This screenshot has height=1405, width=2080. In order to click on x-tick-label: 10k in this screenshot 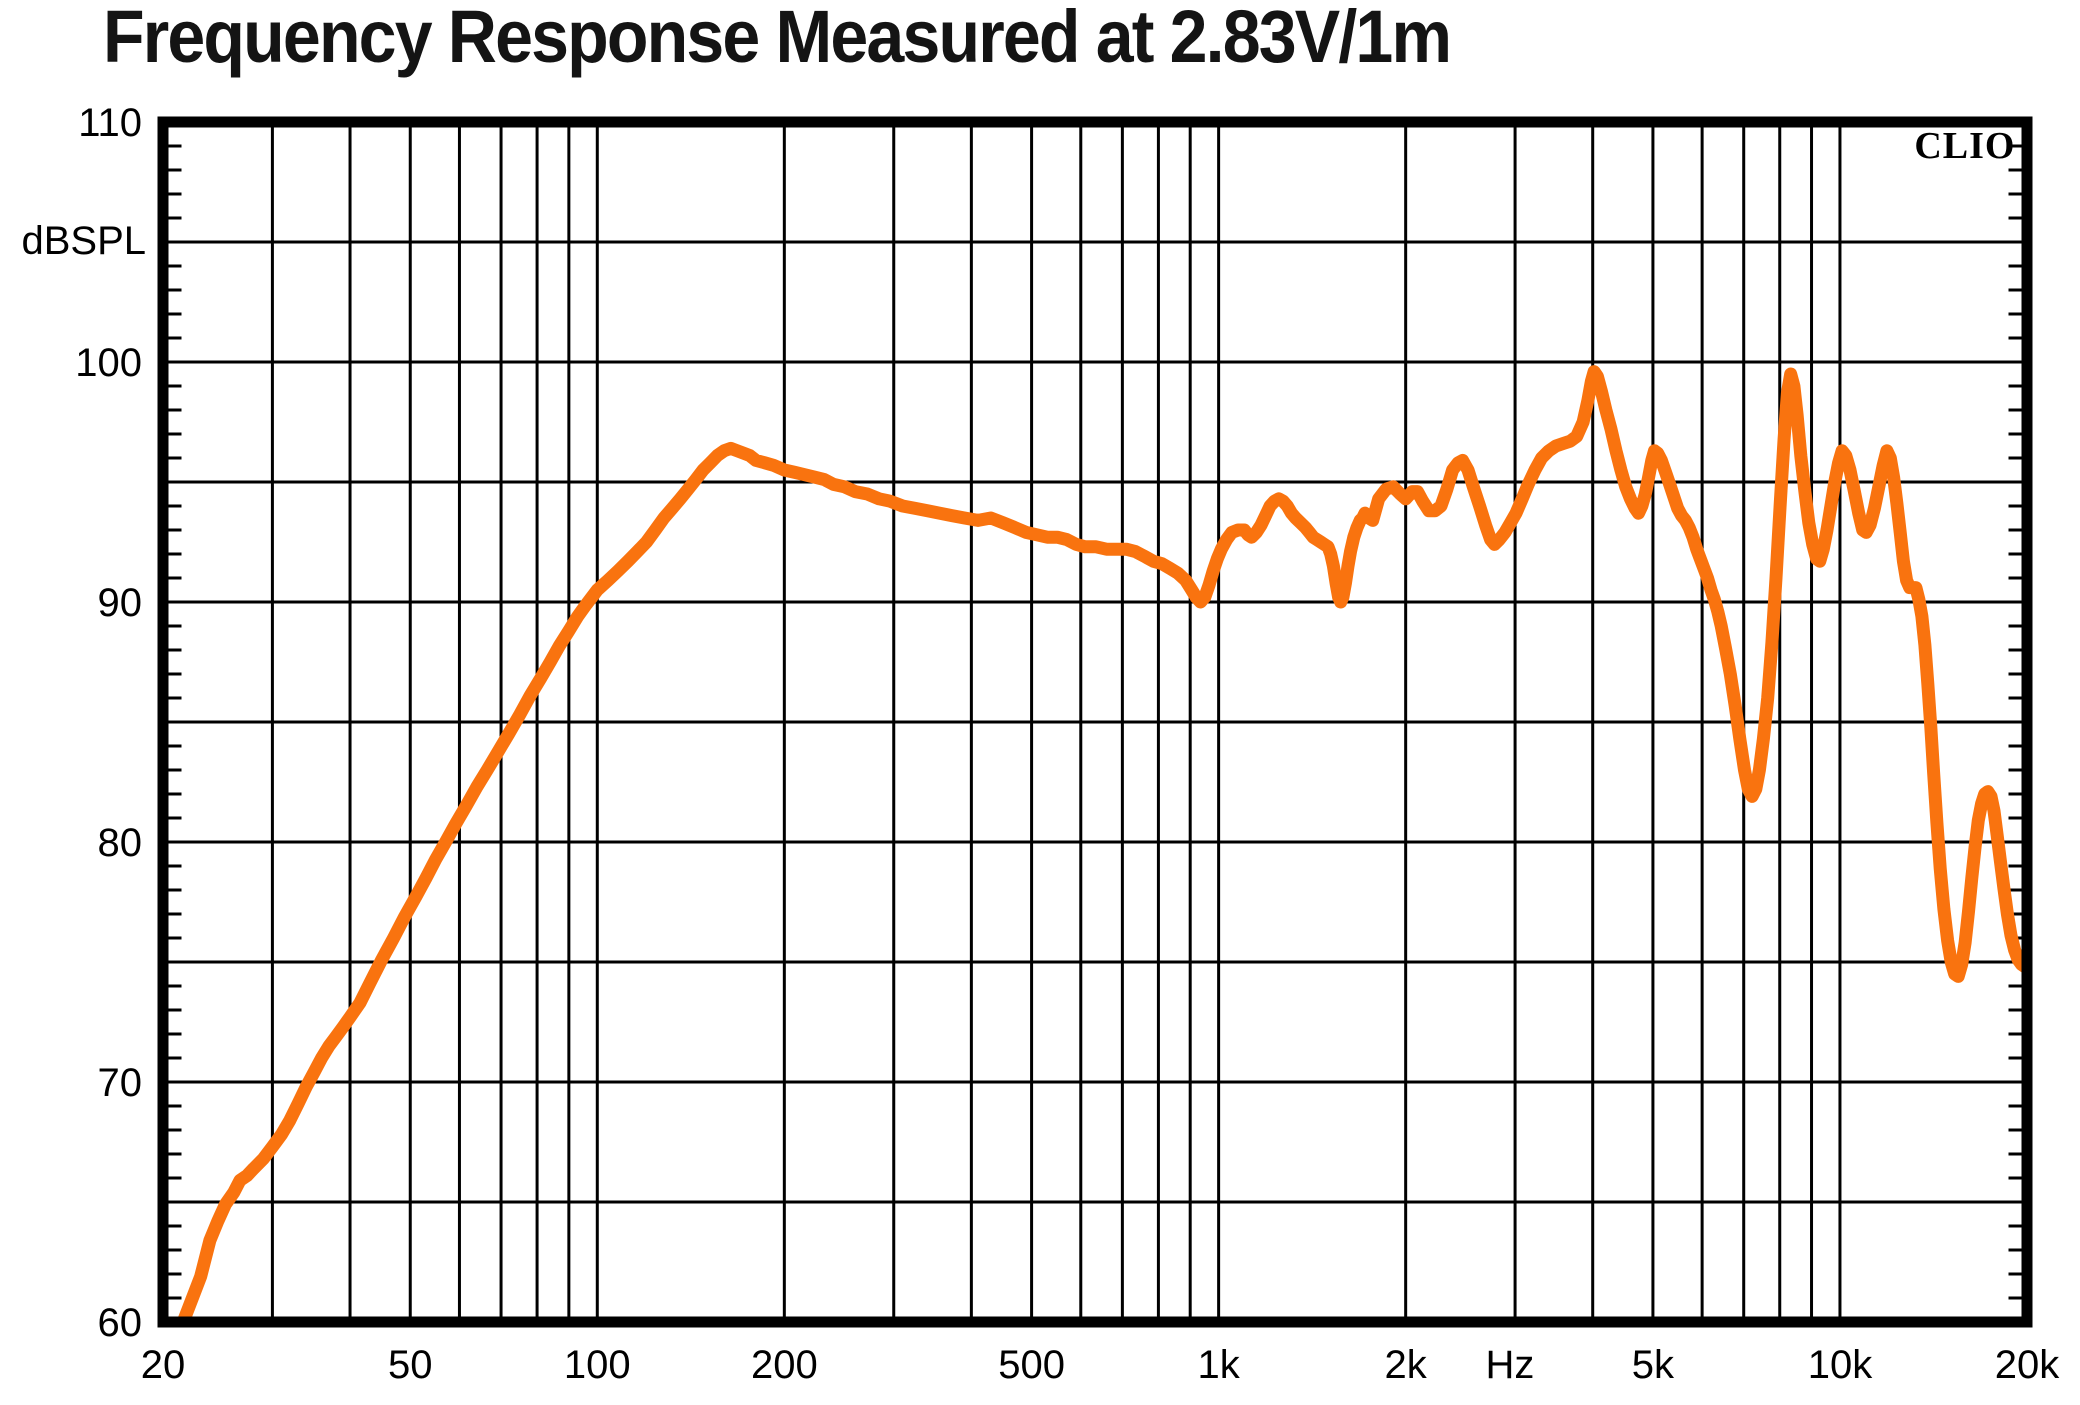, I will do `click(1840, 1365)`.